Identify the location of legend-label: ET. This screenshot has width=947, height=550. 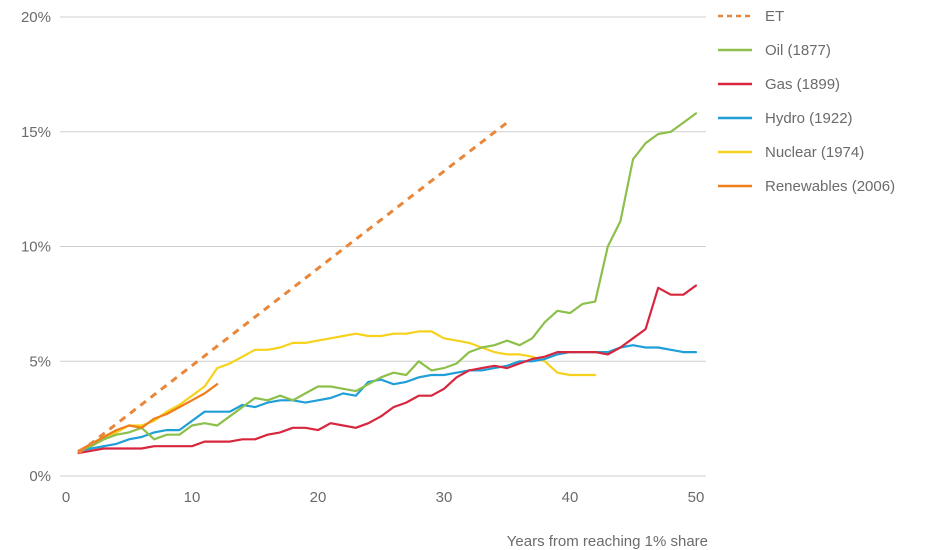
(774, 16).